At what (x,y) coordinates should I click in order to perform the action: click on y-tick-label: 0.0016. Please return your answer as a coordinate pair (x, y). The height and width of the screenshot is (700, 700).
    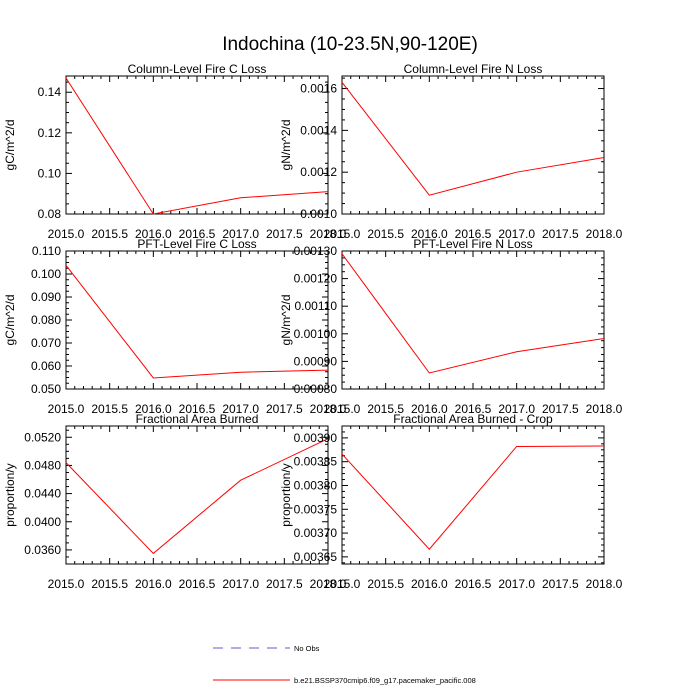
    Looking at the image, I should click on (318, 89).